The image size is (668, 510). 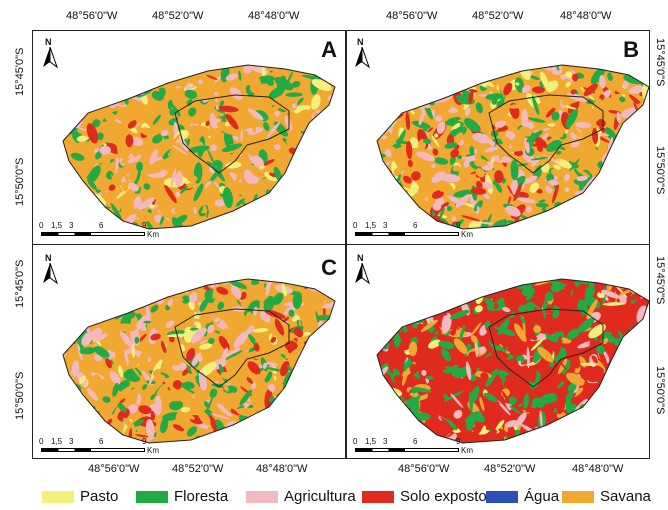 What do you see at coordinates (182, 496) in the screenshot?
I see `legend-item-floresta: Floresta` at bounding box center [182, 496].